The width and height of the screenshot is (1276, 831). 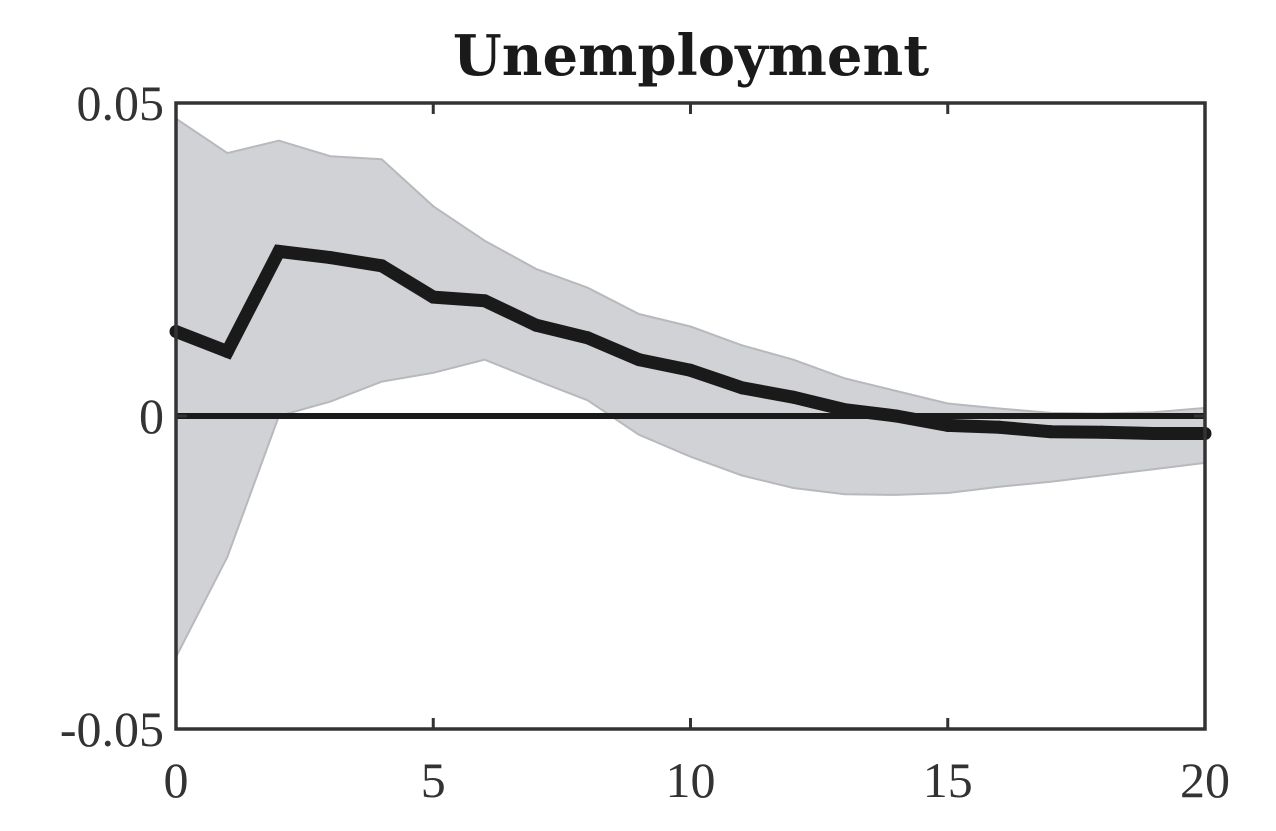 What do you see at coordinates (1205, 780) in the screenshot?
I see `x-tick-label-20: 20` at bounding box center [1205, 780].